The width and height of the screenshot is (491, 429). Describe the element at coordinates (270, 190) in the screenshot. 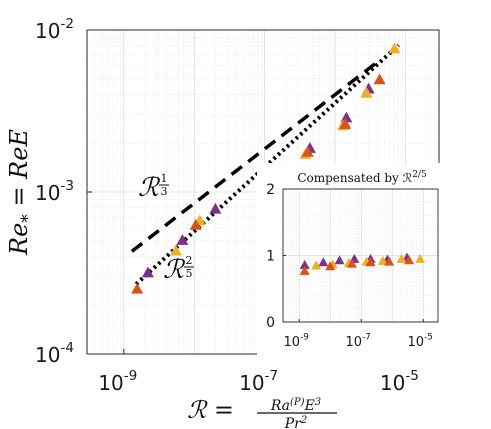

I see `inset-y-tick-label: 2` at that location.